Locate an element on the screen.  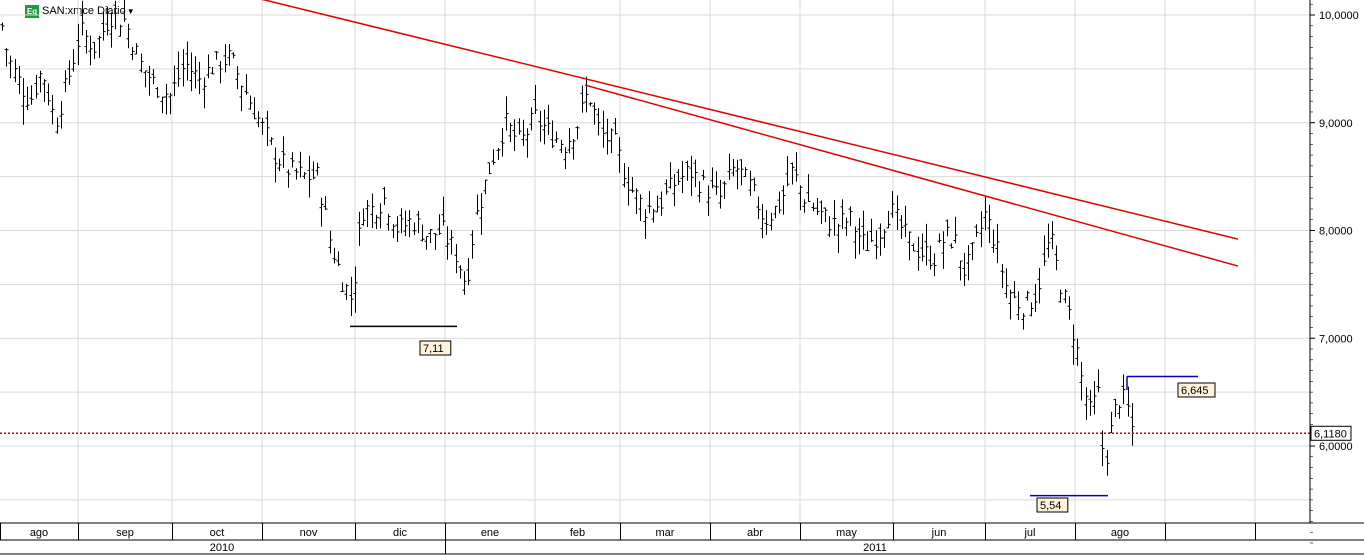
symbol-title: SAN:xmce Diario is located at coordinates (84, 11).